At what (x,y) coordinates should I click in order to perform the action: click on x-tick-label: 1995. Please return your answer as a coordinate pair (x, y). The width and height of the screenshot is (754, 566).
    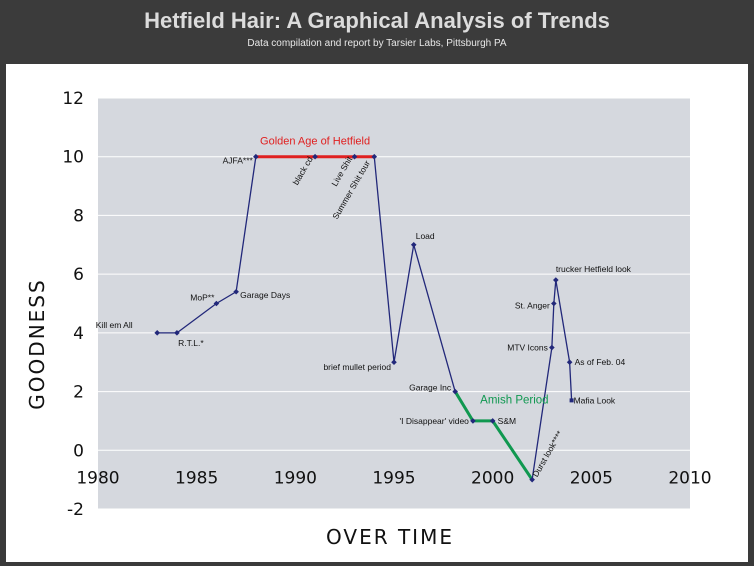
    Looking at the image, I should click on (393, 478).